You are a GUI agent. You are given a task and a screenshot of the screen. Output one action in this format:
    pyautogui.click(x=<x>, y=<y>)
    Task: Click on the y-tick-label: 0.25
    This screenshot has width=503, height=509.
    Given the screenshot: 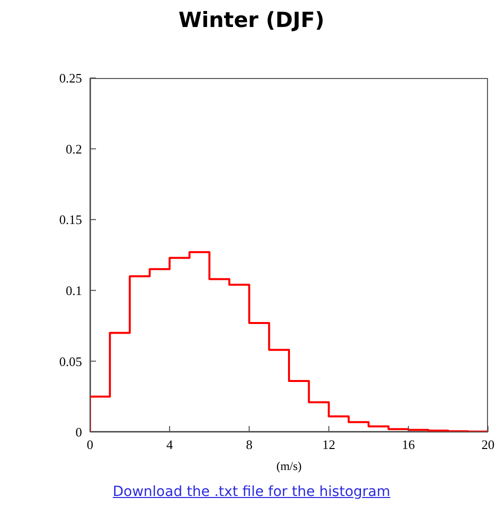 What is the action you would take?
    pyautogui.click(x=70, y=78)
    